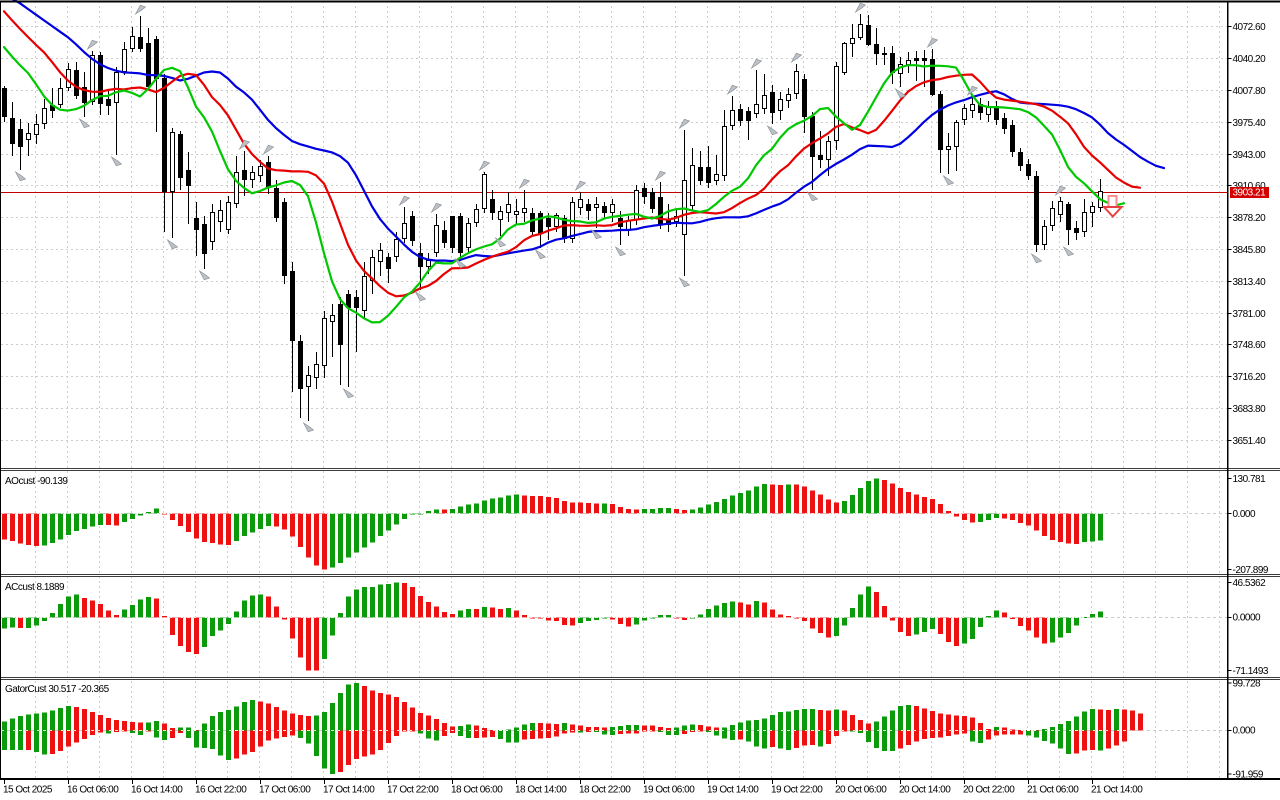 The image size is (1280, 800). What do you see at coordinates (57, 689) in the screenshot?
I see `svg-text: GatorCust 30.517 -20.365` at bounding box center [57, 689].